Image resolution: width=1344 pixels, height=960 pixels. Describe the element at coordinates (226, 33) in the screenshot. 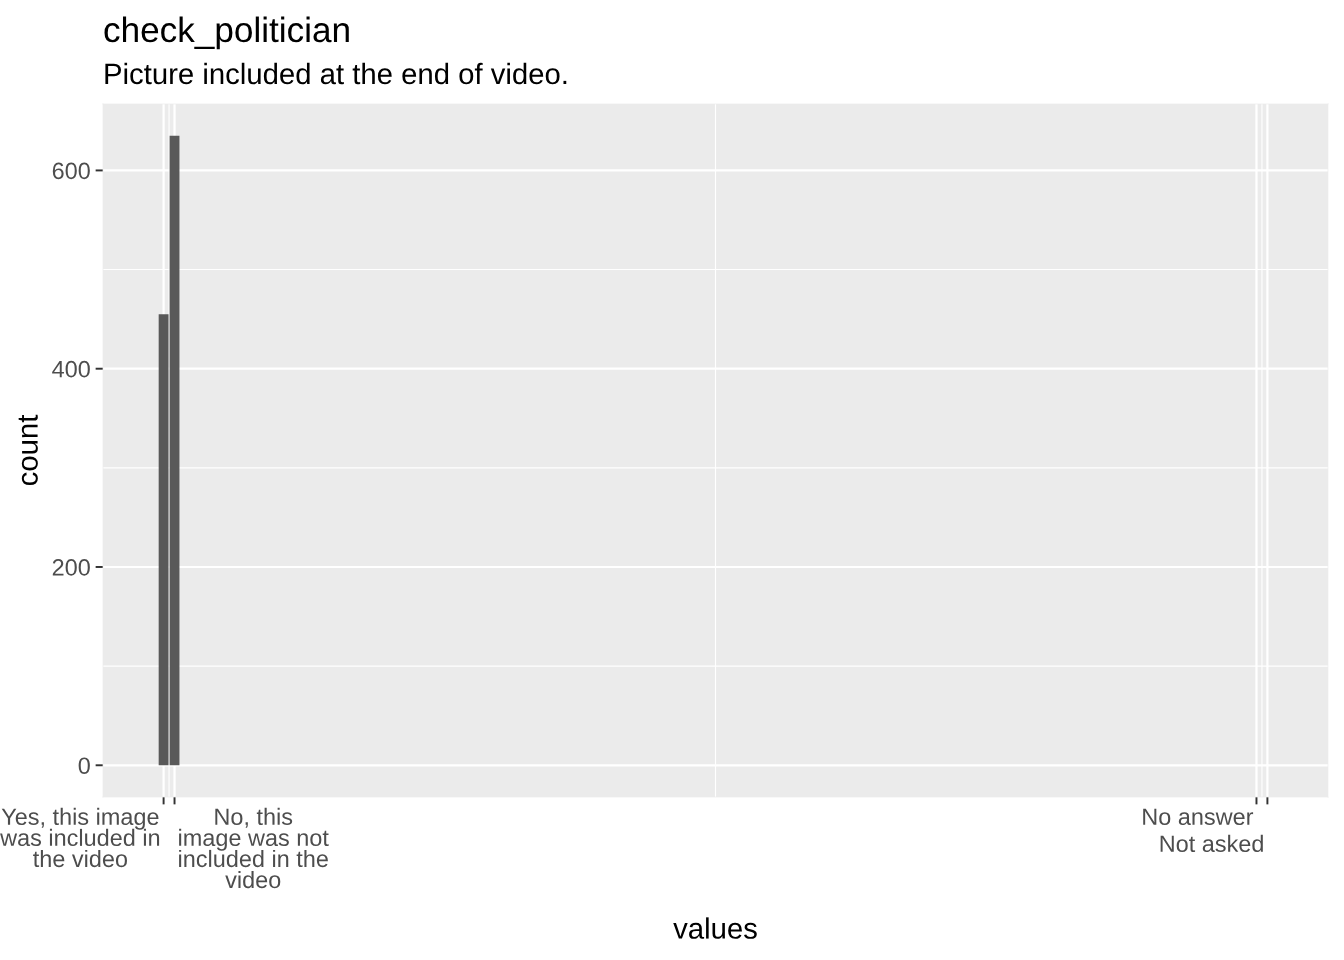

I see `chart-title: check_politician` at that location.